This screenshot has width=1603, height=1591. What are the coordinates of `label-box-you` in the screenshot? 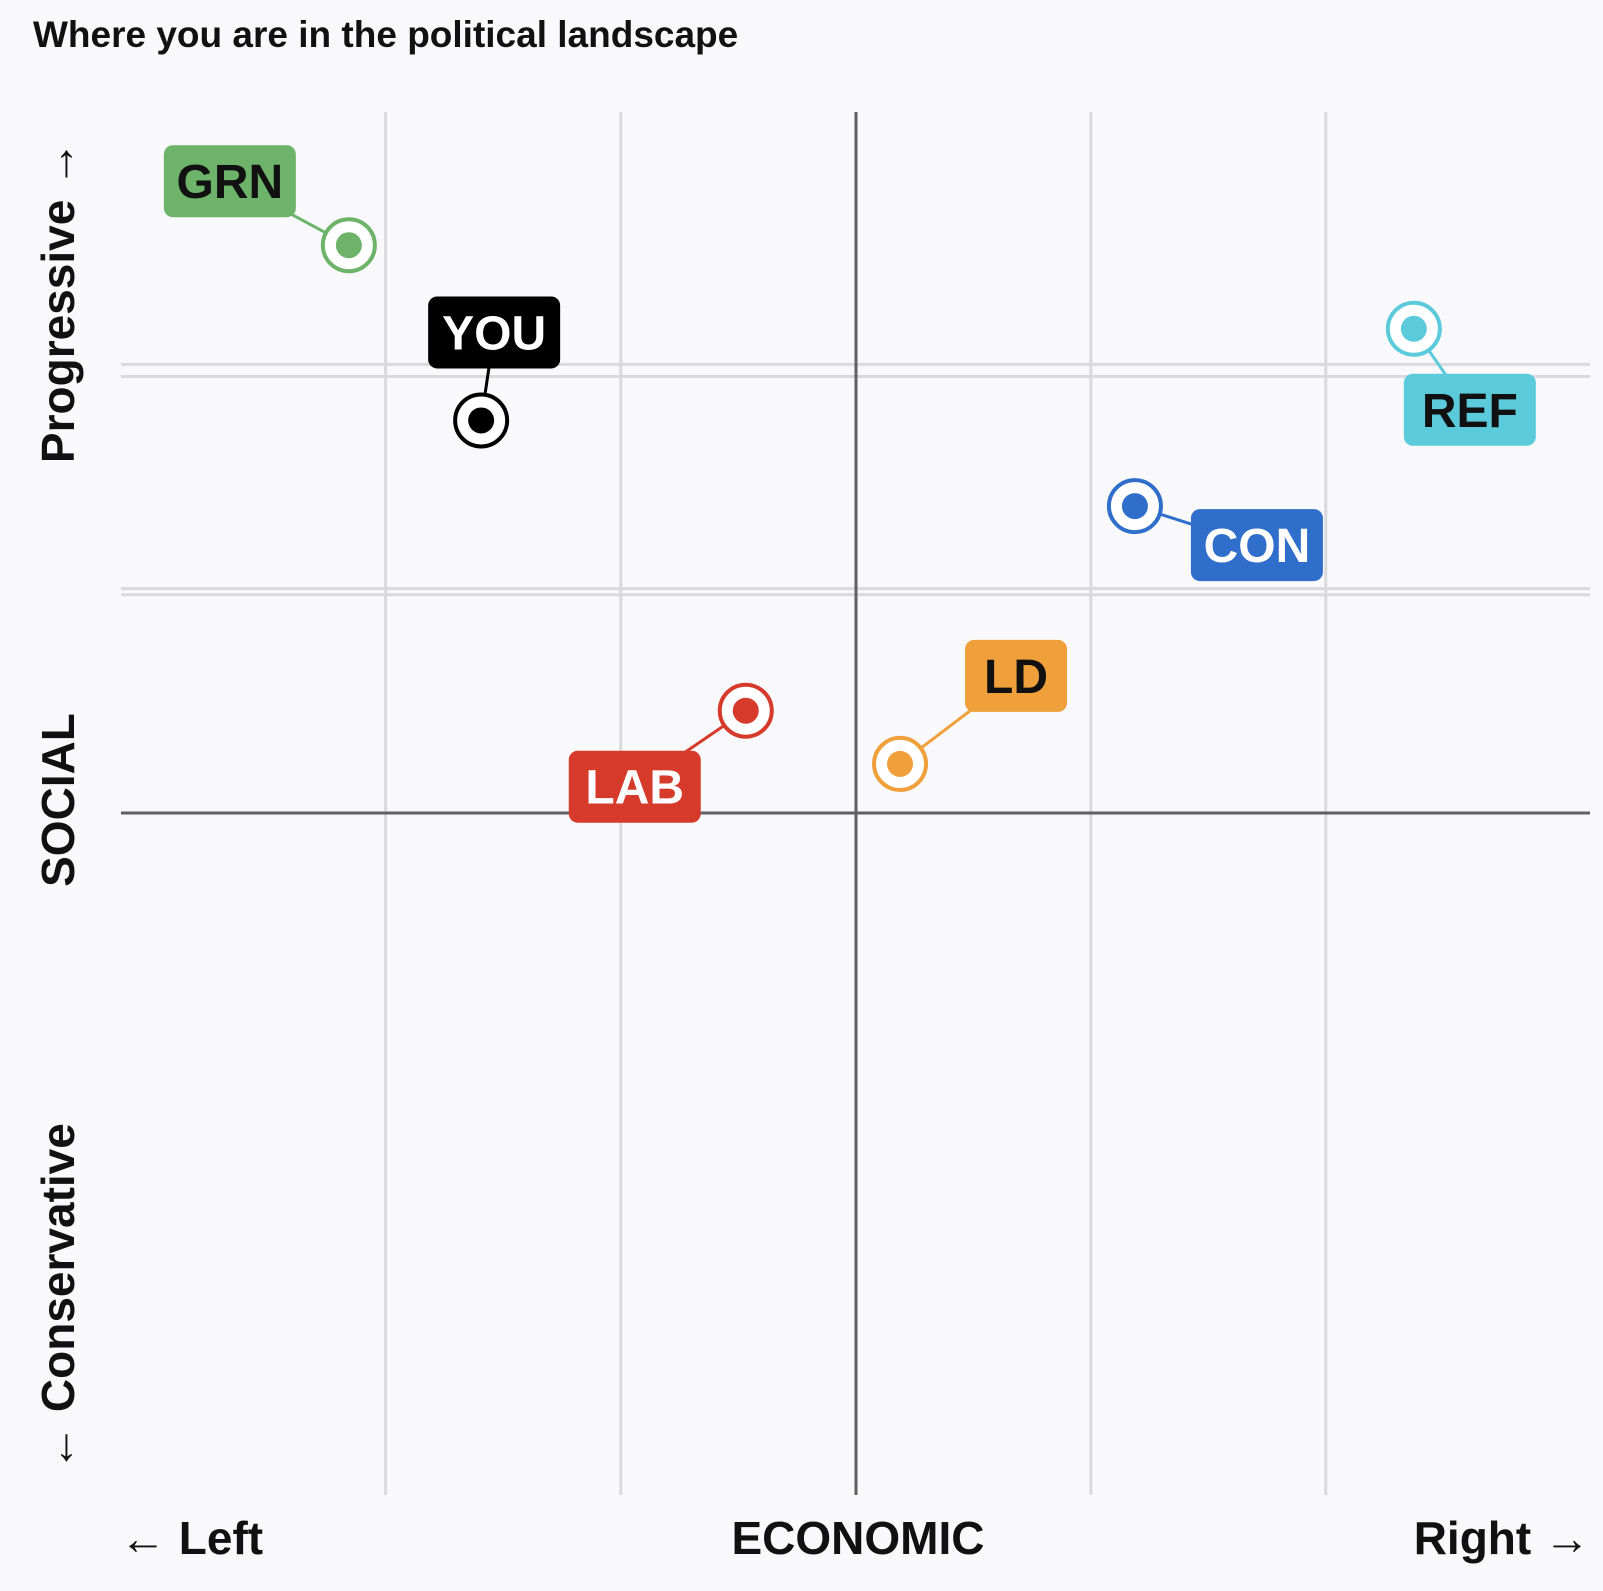 It's located at (494, 332).